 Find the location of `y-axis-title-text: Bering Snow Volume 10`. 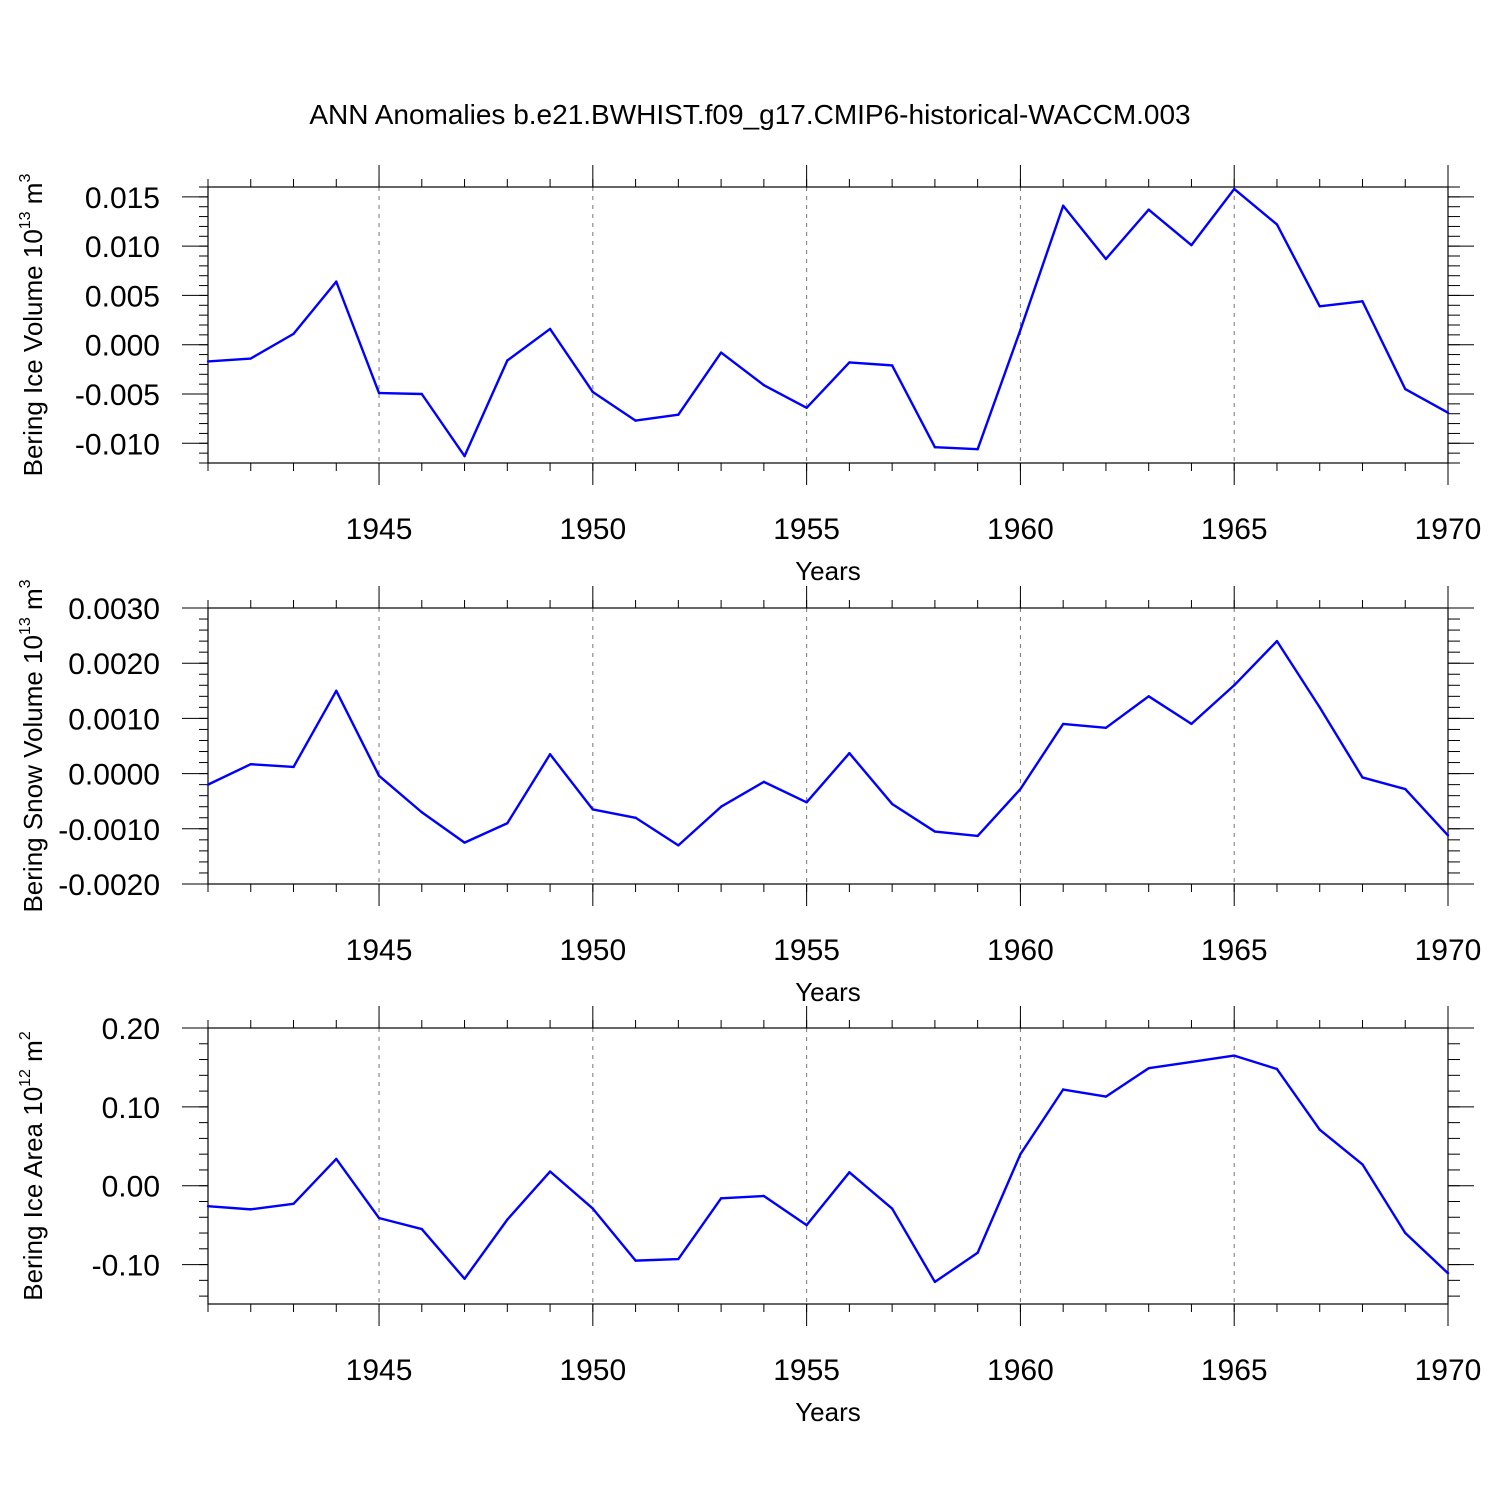

y-axis-title-text: Bering Snow Volume 10 is located at coordinates (33, 774).